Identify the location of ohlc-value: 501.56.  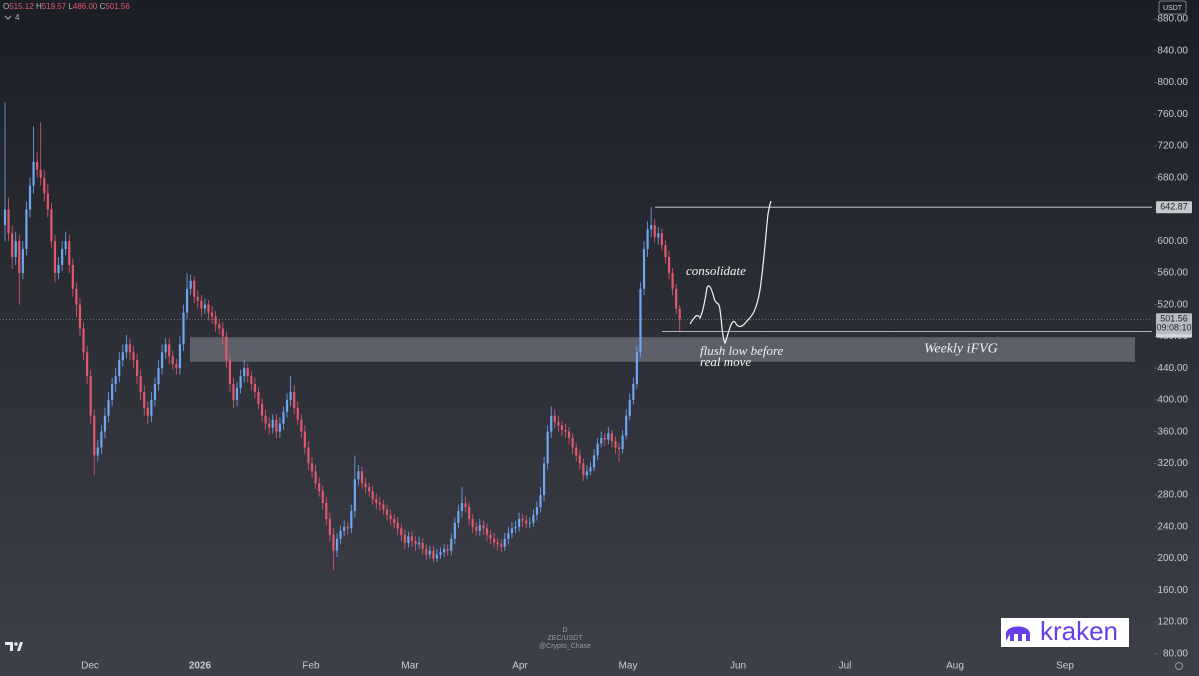
(117, 6).